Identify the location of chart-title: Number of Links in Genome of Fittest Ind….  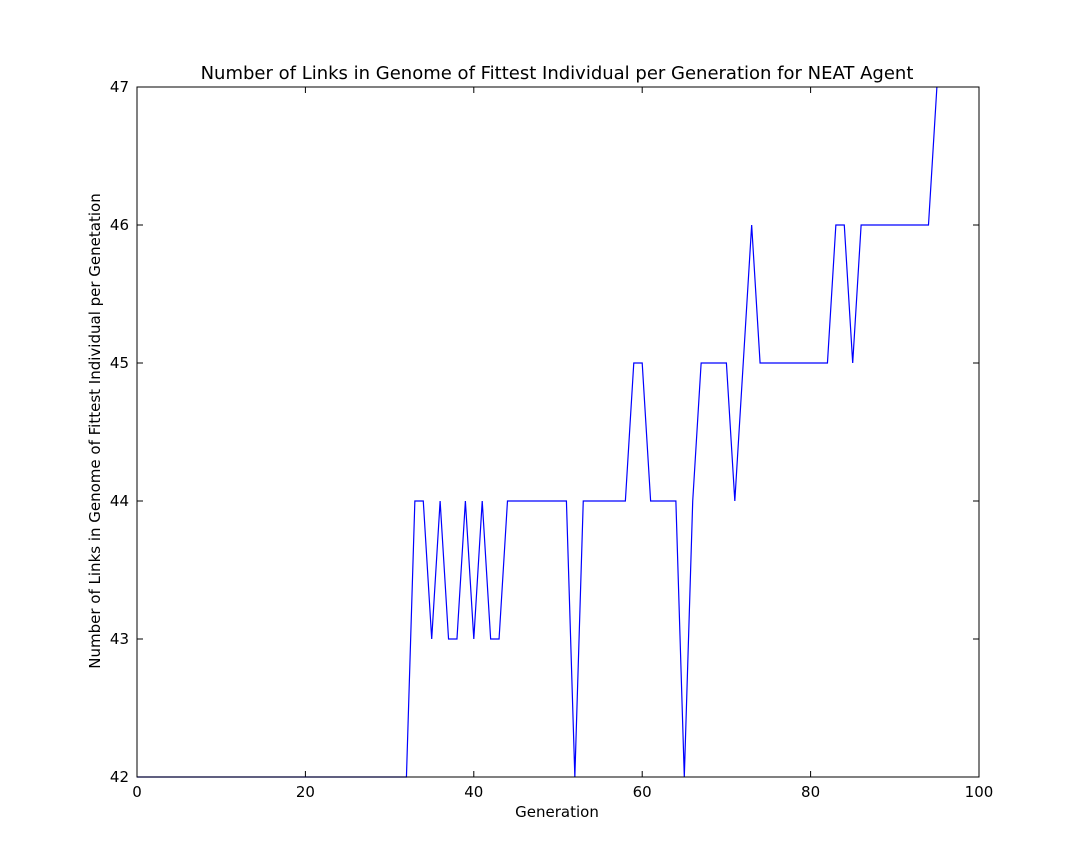
(557, 73).